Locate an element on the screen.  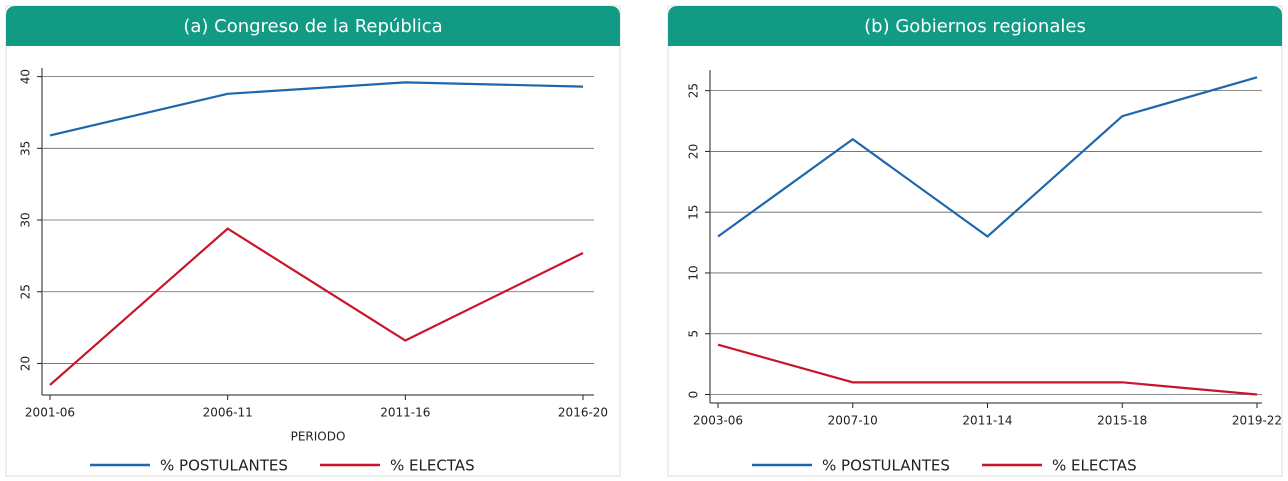
x-tick-label: 2019-22 is located at coordinates (1257, 421).